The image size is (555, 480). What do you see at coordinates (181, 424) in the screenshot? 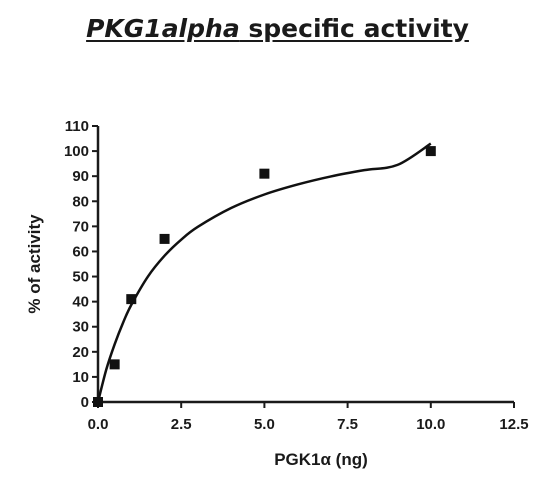
I see `x-tick-label-1: 2.5` at bounding box center [181, 424].